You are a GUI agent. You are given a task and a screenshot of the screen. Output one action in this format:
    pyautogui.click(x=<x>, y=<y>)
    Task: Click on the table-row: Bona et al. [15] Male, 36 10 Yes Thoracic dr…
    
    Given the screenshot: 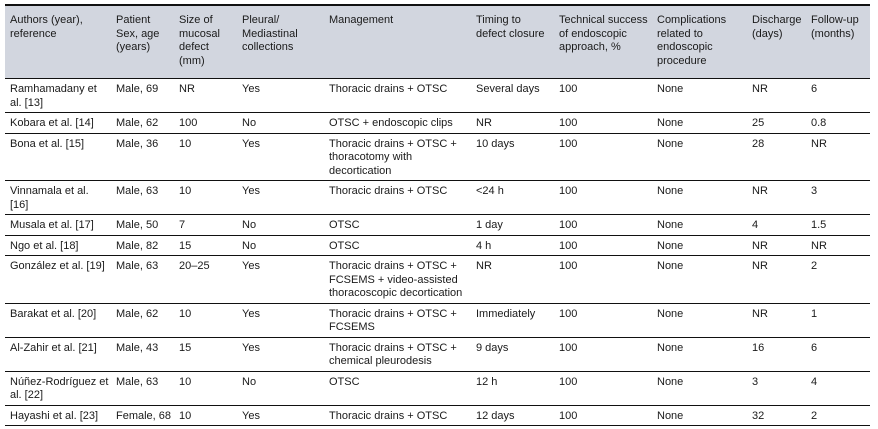 What is the action you would take?
    pyautogui.click(x=437, y=157)
    